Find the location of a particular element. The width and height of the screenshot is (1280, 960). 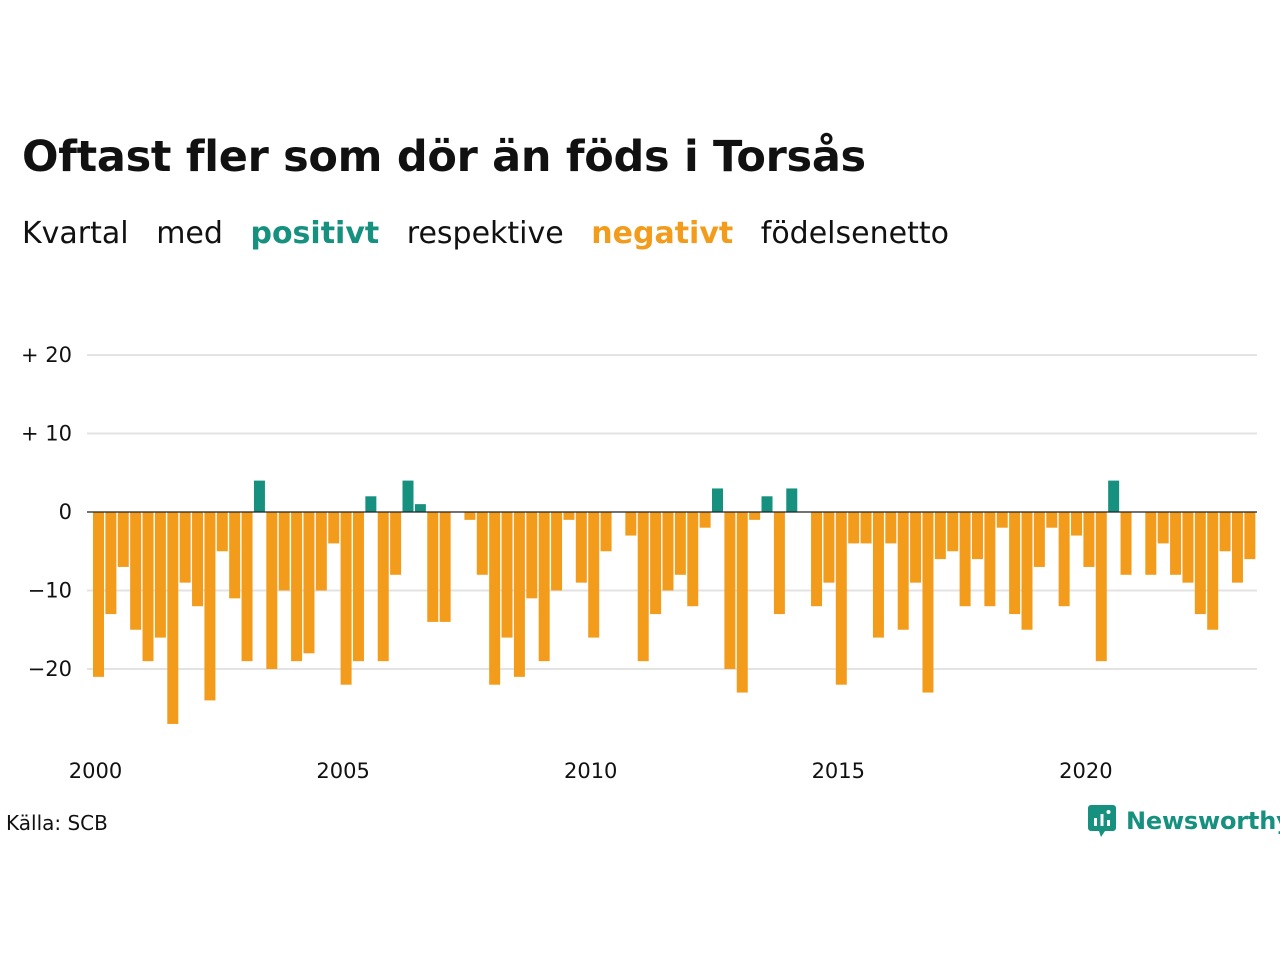

brand-logo: Newsworthy is located at coordinates (1184, 821).